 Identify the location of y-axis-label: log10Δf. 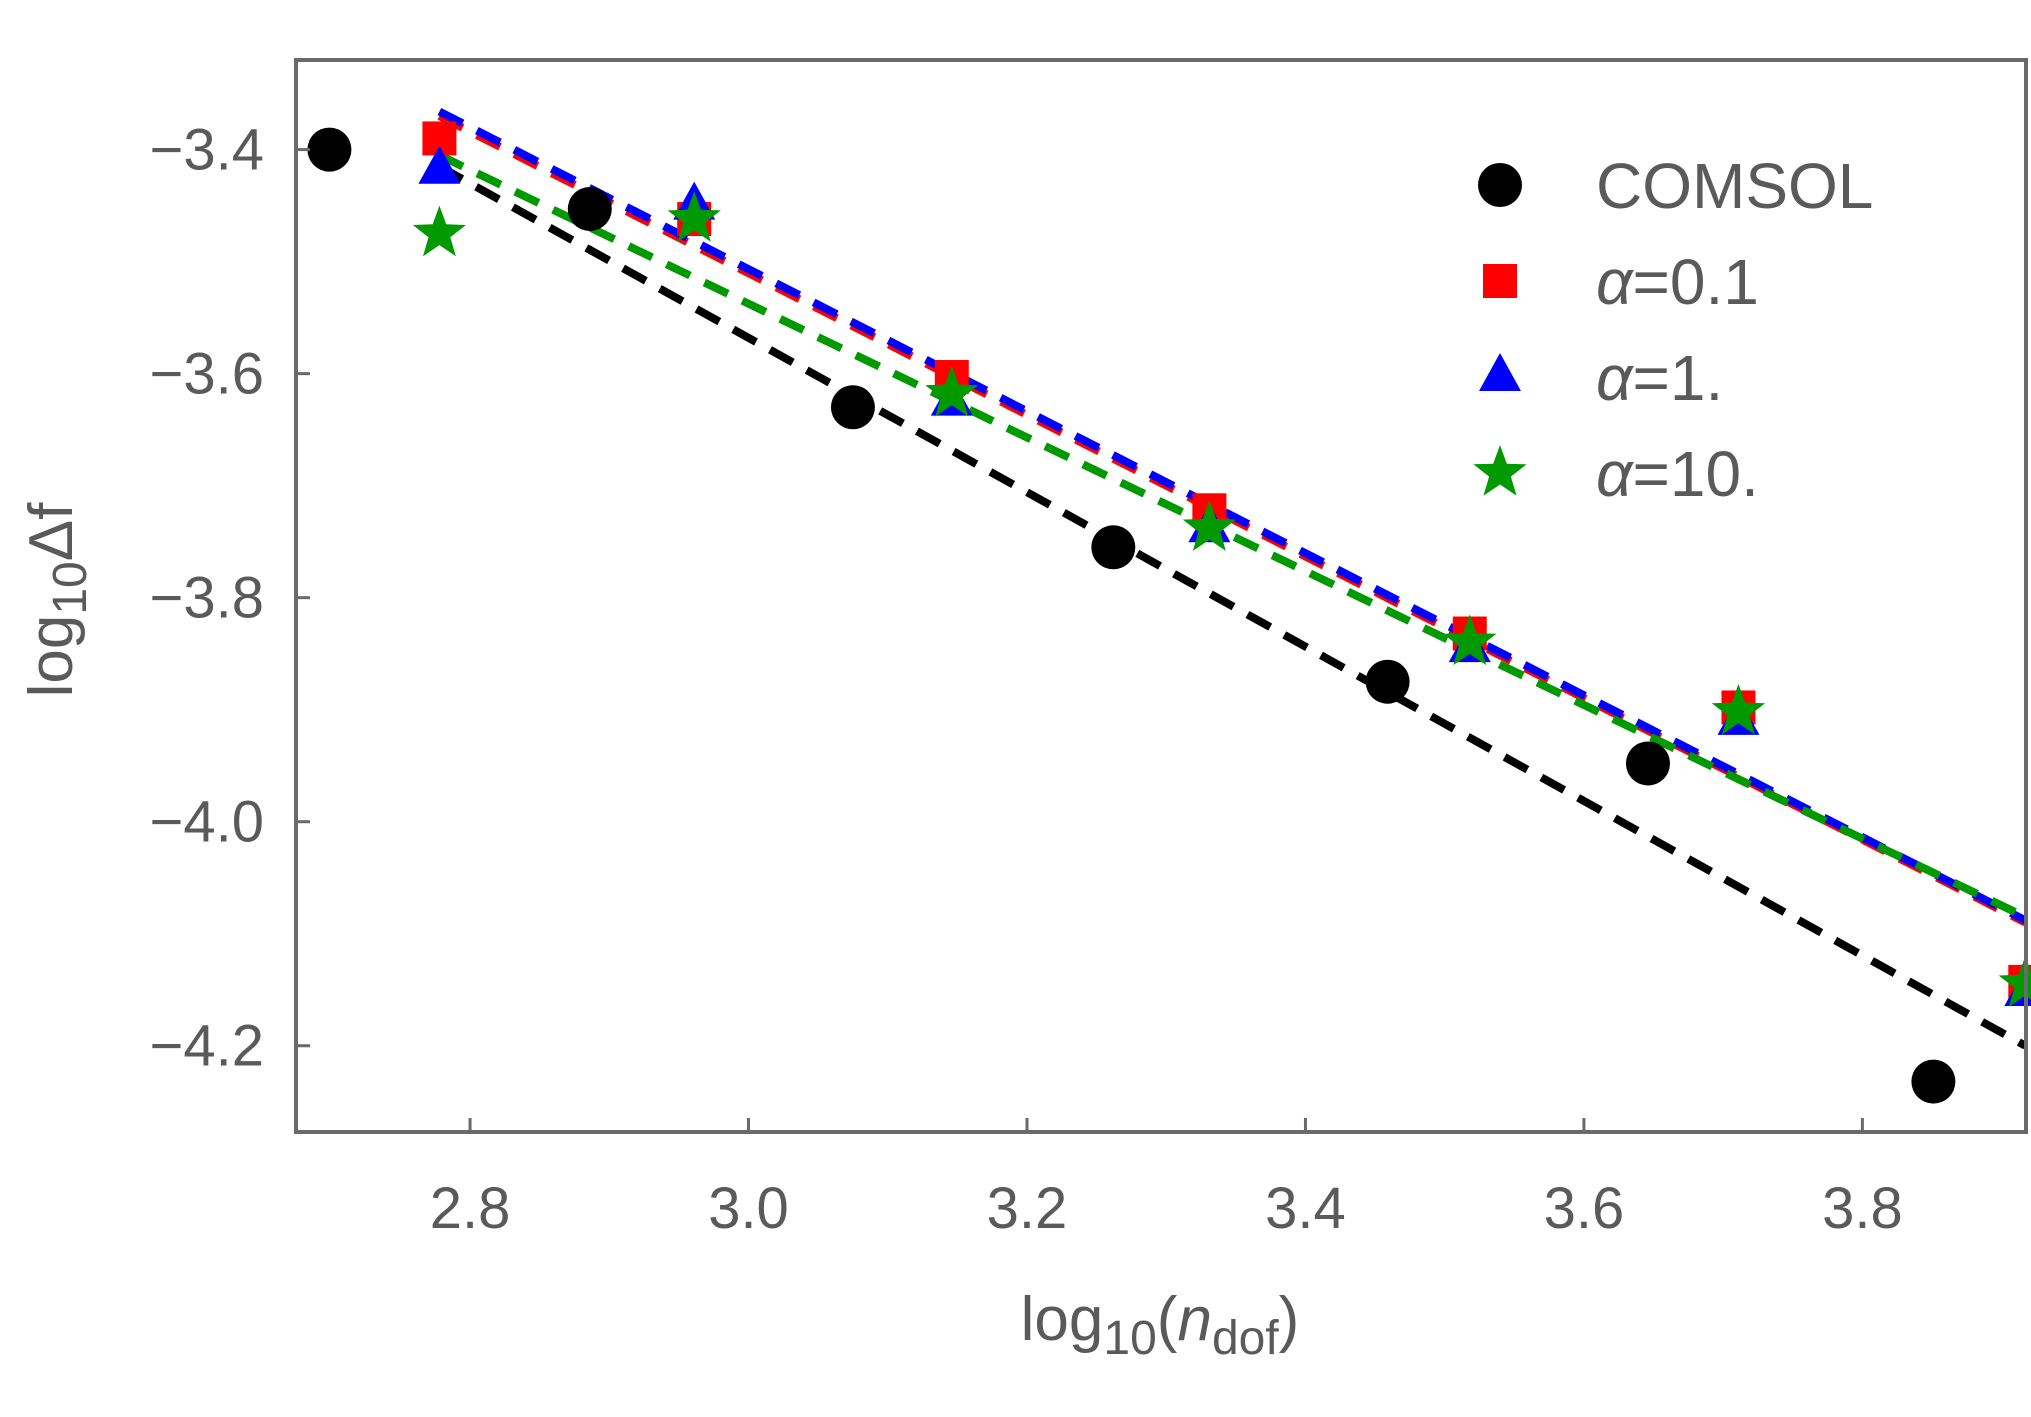
(57, 600).